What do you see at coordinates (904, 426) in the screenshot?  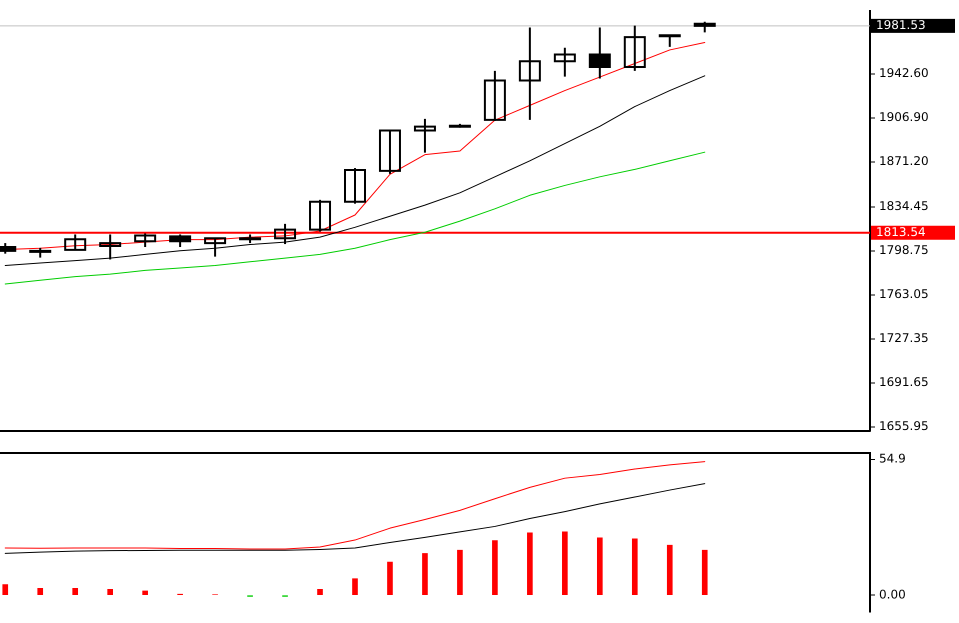 I see `y-tick-label: 1655.95` at bounding box center [904, 426].